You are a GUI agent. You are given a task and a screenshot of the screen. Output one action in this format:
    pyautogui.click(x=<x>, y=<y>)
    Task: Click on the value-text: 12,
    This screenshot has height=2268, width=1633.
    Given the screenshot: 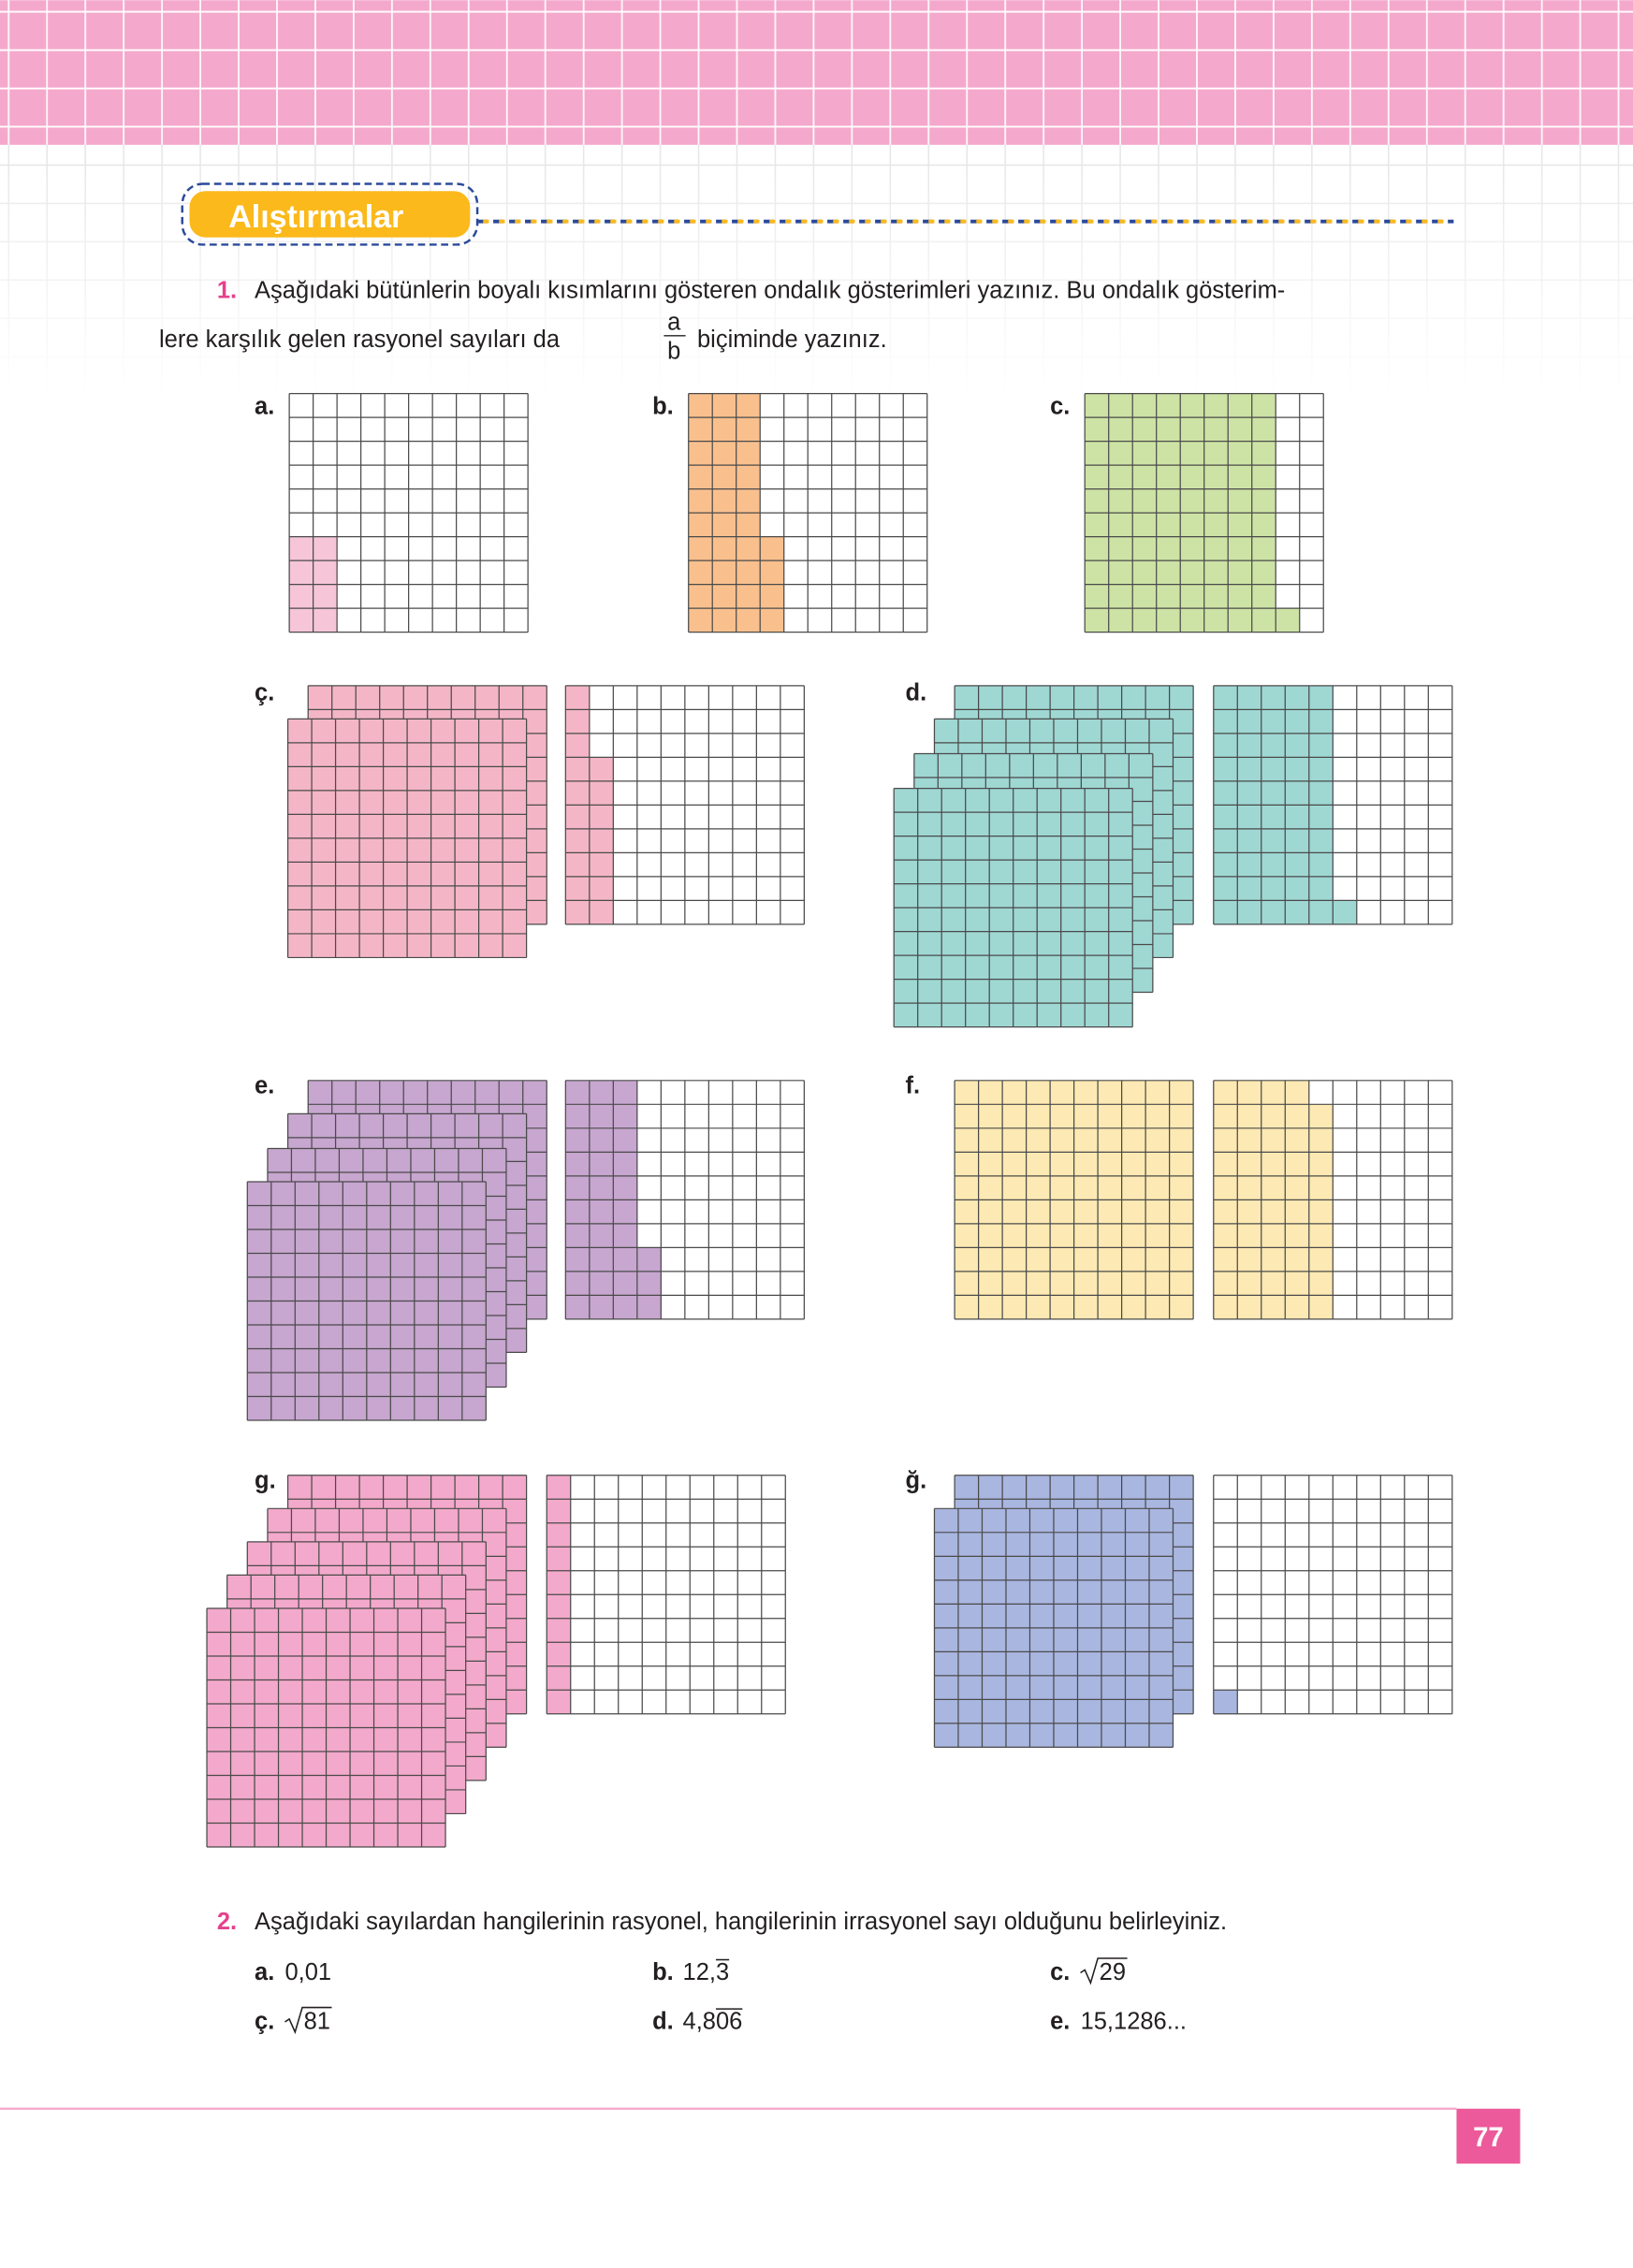 What is the action you would take?
    pyautogui.click(x=699, y=1972)
    